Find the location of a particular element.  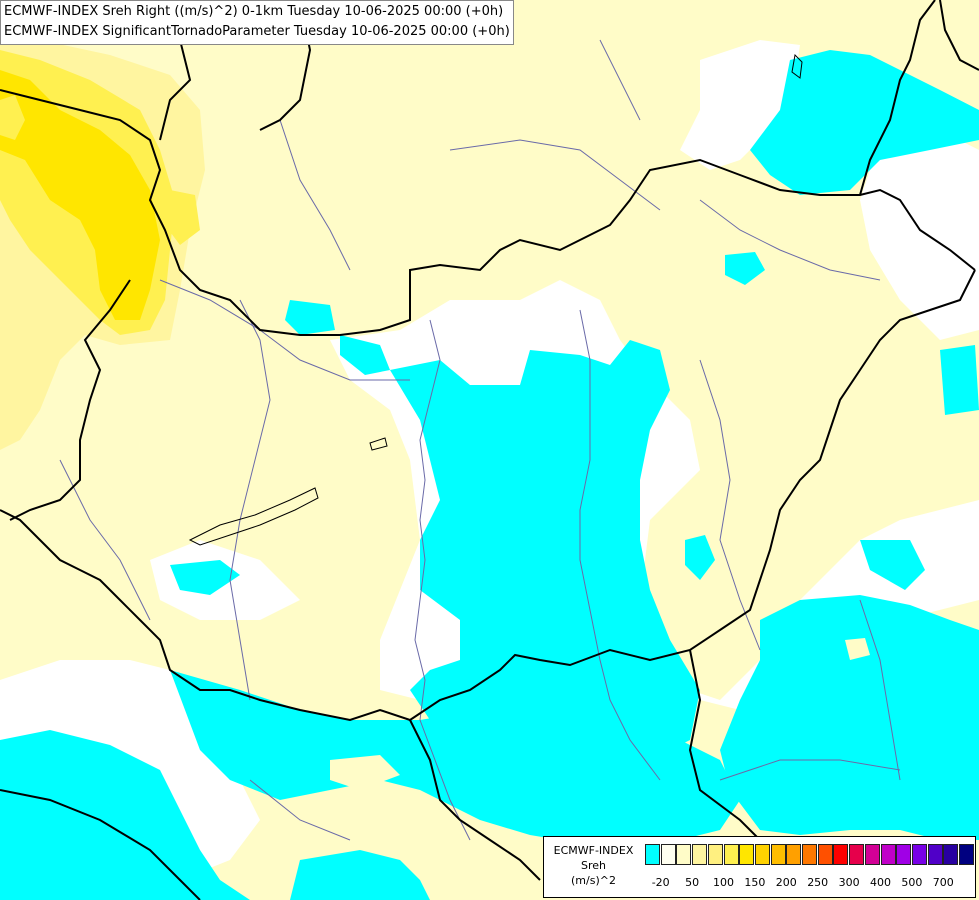

legend-title-source: ECMWF-INDEX is located at coordinates (593, 850).